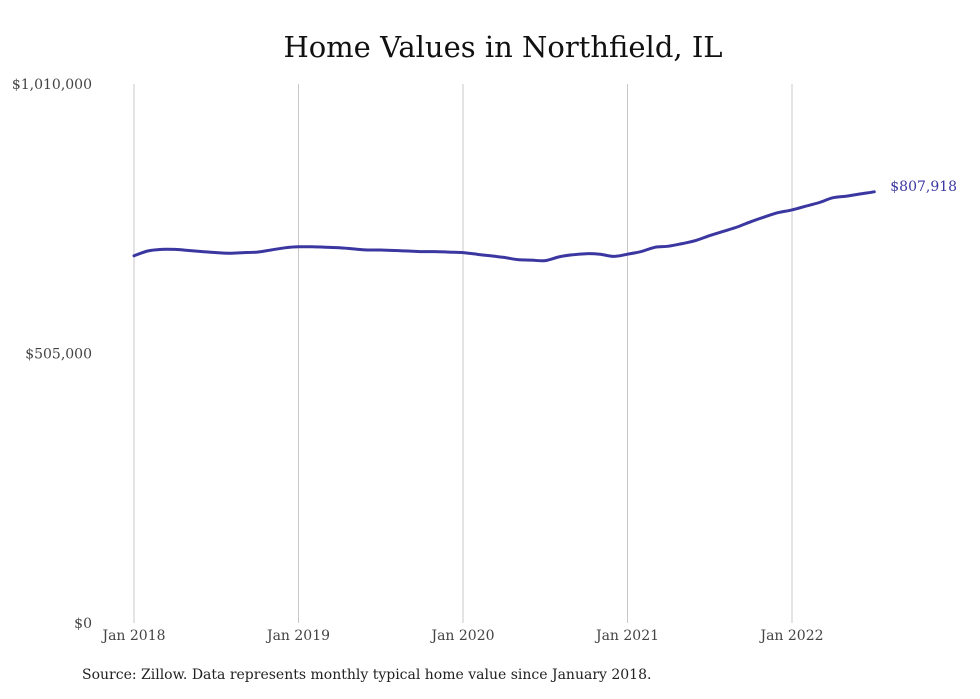 This screenshot has width=980, height=699. What do you see at coordinates (52, 85) in the screenshot?
I see `y-tick-label: $1,010,000` at bounding box center [52, 85].